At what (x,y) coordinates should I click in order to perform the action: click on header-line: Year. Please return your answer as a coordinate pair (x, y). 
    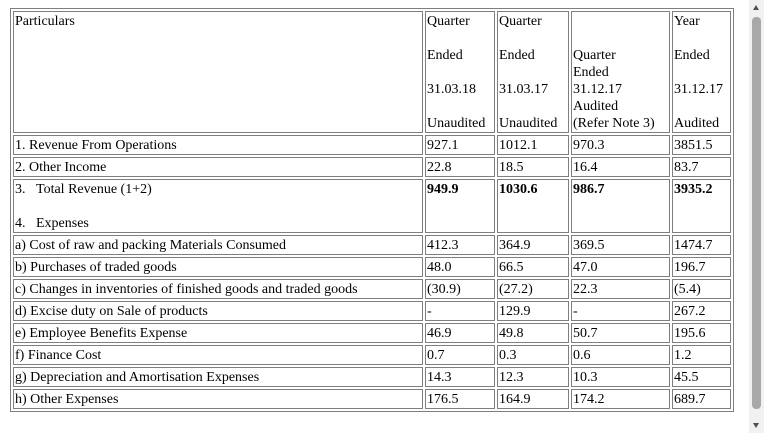
    Looking at the image, I should click on (687, 21).